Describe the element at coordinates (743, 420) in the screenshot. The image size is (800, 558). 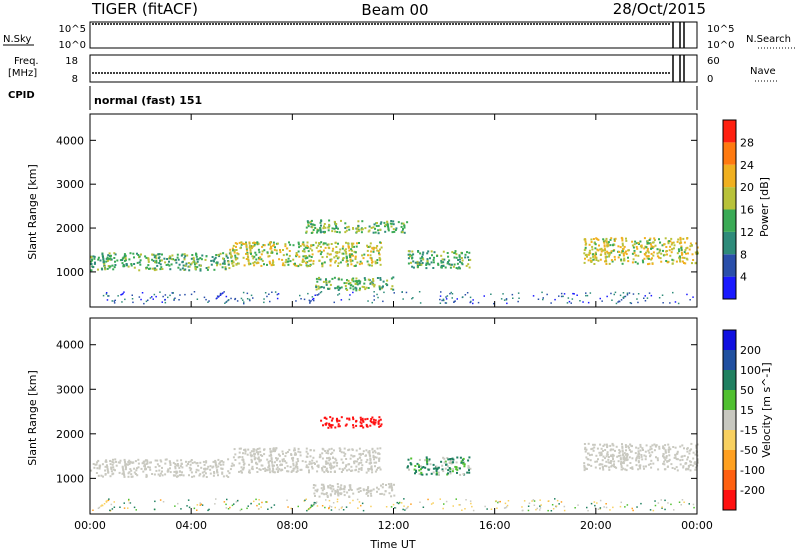
I see `velocity-colorbar: 200 100 50 15 -15 -50 -100 -200` at that location.